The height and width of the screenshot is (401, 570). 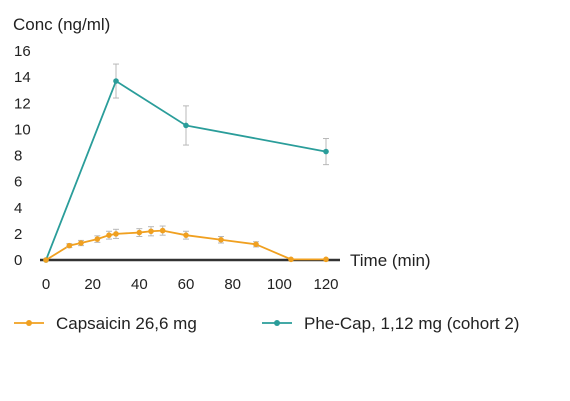 I want to click on y-tick-label: 16, so click(x=22, y=51).